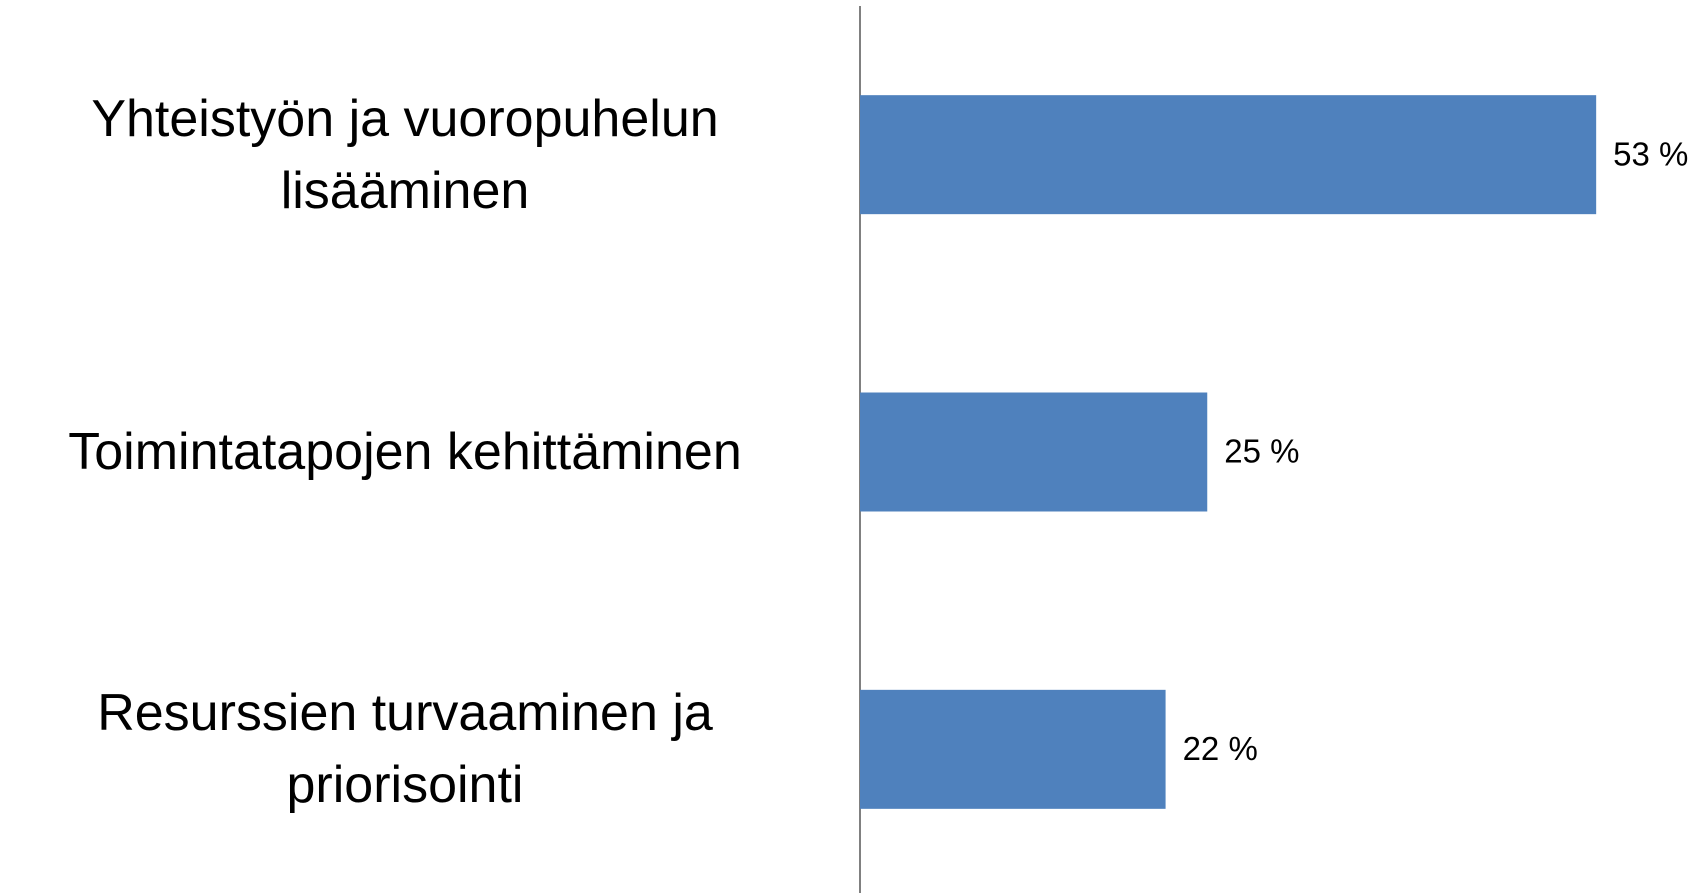  I want to click on value-label: 53 %, so click(1650, 153).